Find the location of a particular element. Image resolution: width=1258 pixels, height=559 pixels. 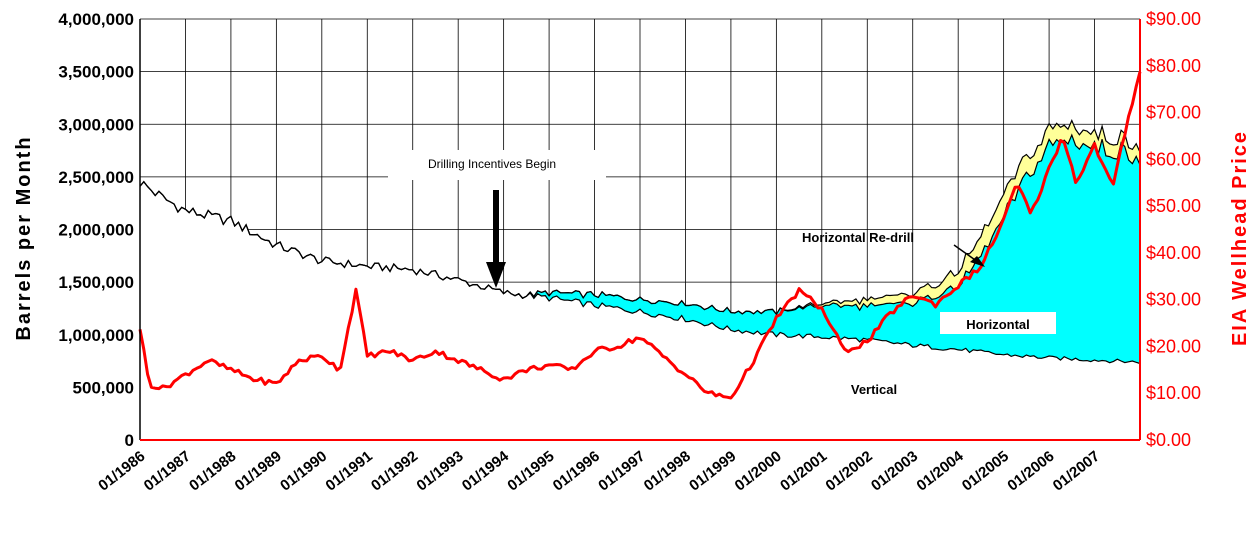

y2-tick-label: $10.00 is located at coordinates (1173, 393).